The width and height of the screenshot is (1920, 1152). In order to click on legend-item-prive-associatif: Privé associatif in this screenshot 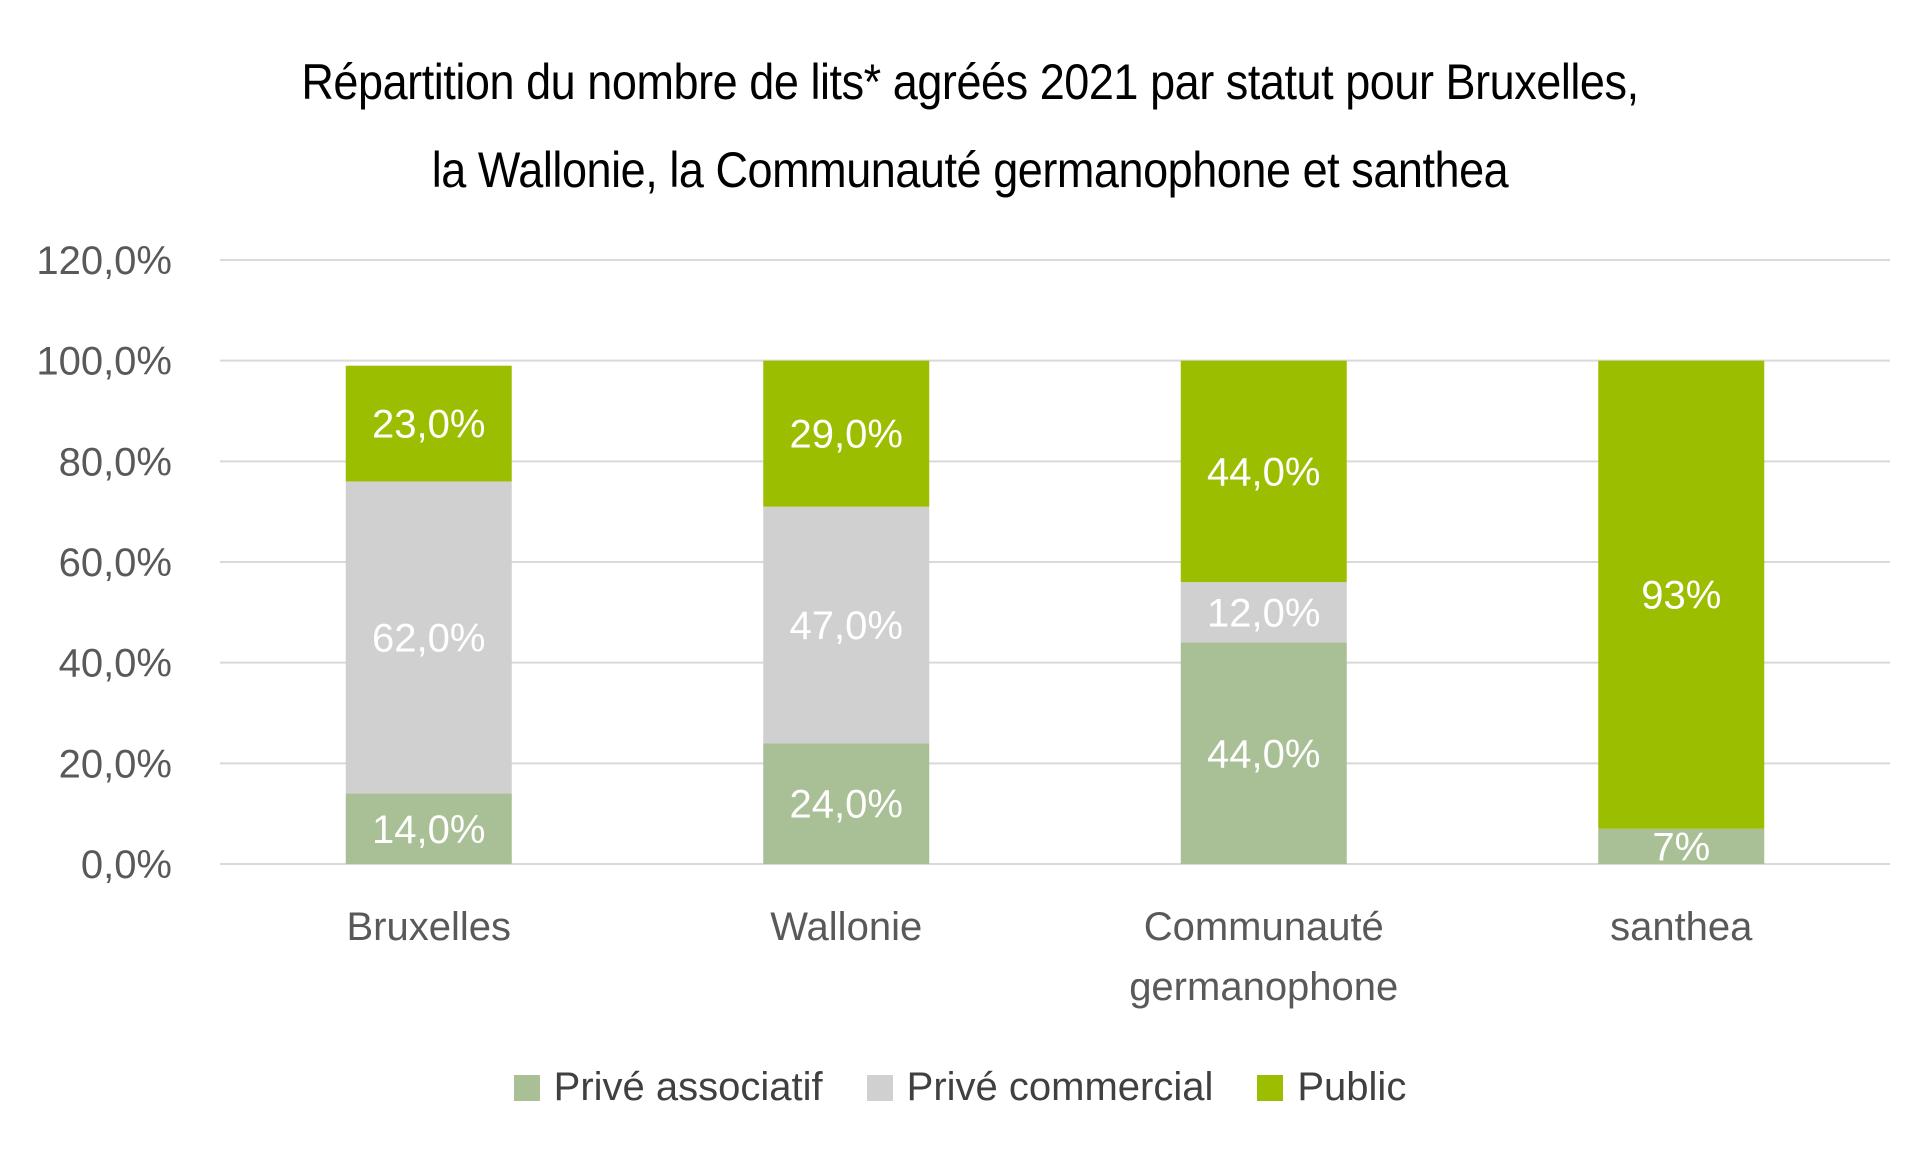, I will do `click(668, 1087)`.